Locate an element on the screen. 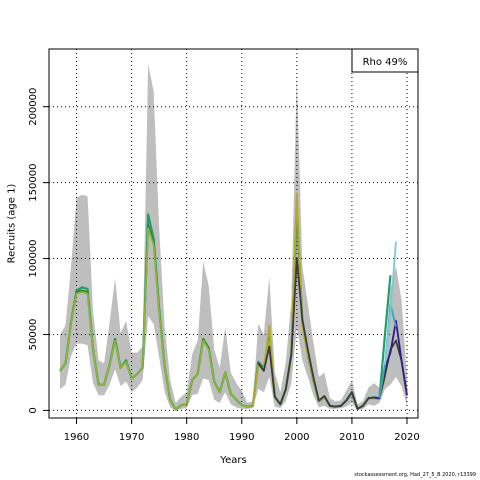 This screenshot has height=480, width=480. x-tick-label: 2000 is located at coordinates (296, 437).